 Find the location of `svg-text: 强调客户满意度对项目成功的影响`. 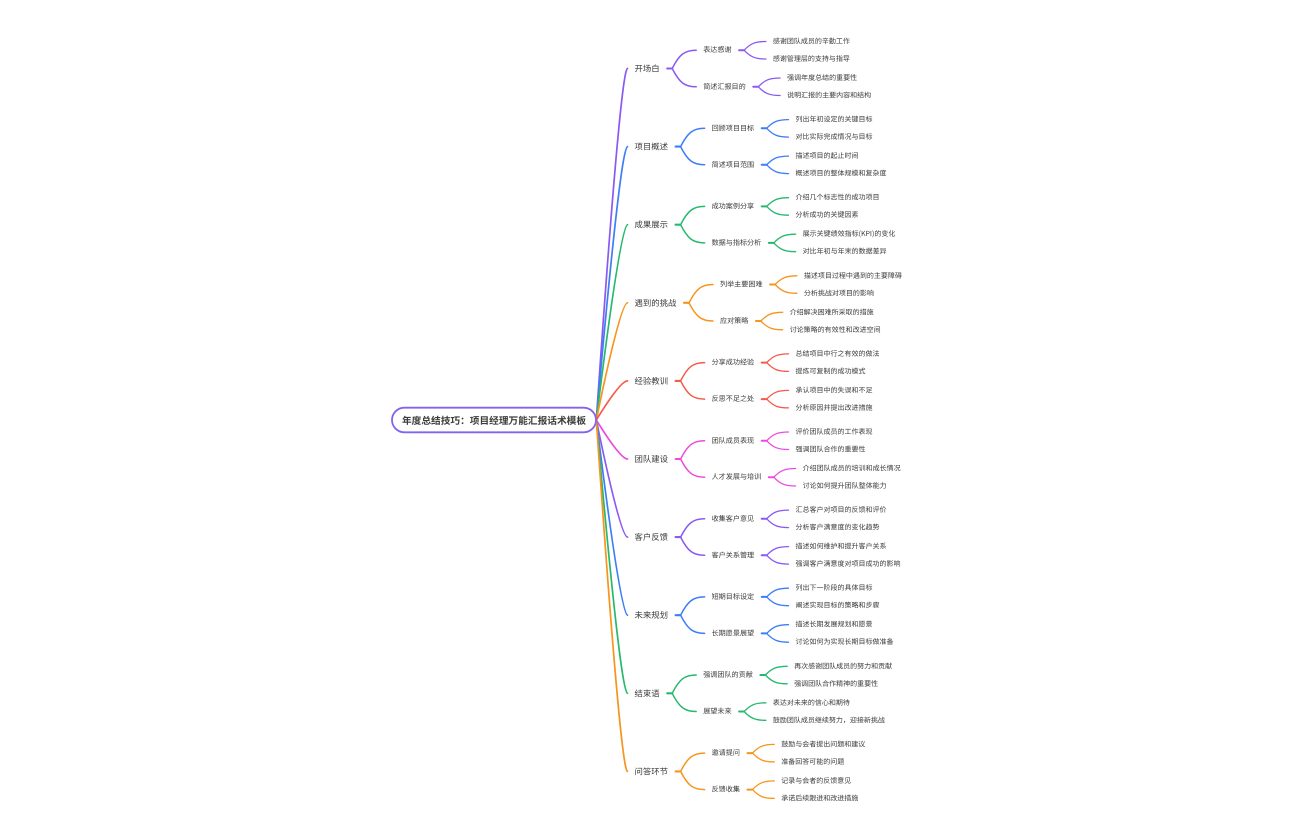

svg-text: 强调客户满意度对项目成功的影响 is located at coordinates (848, 564).